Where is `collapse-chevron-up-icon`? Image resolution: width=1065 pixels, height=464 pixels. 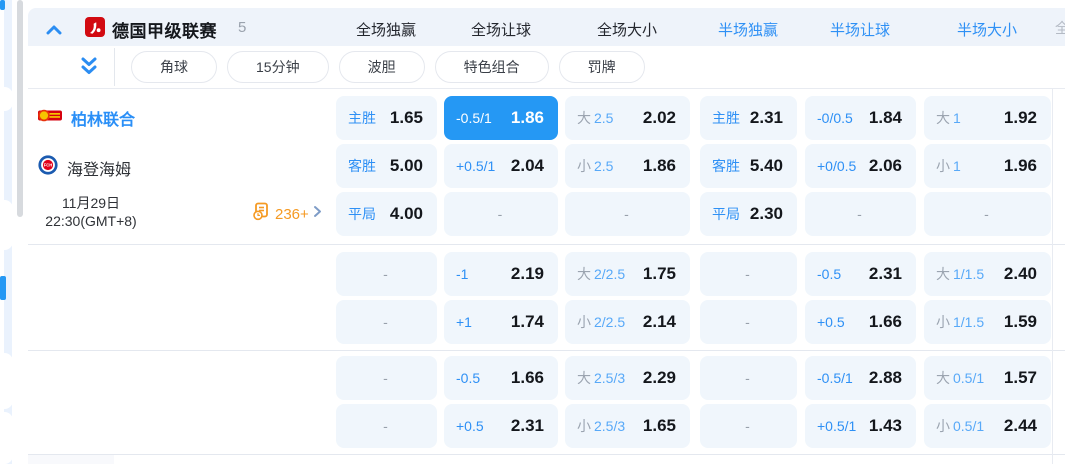
collapse-chevron-up-icon is located at coordinates (54, 31).